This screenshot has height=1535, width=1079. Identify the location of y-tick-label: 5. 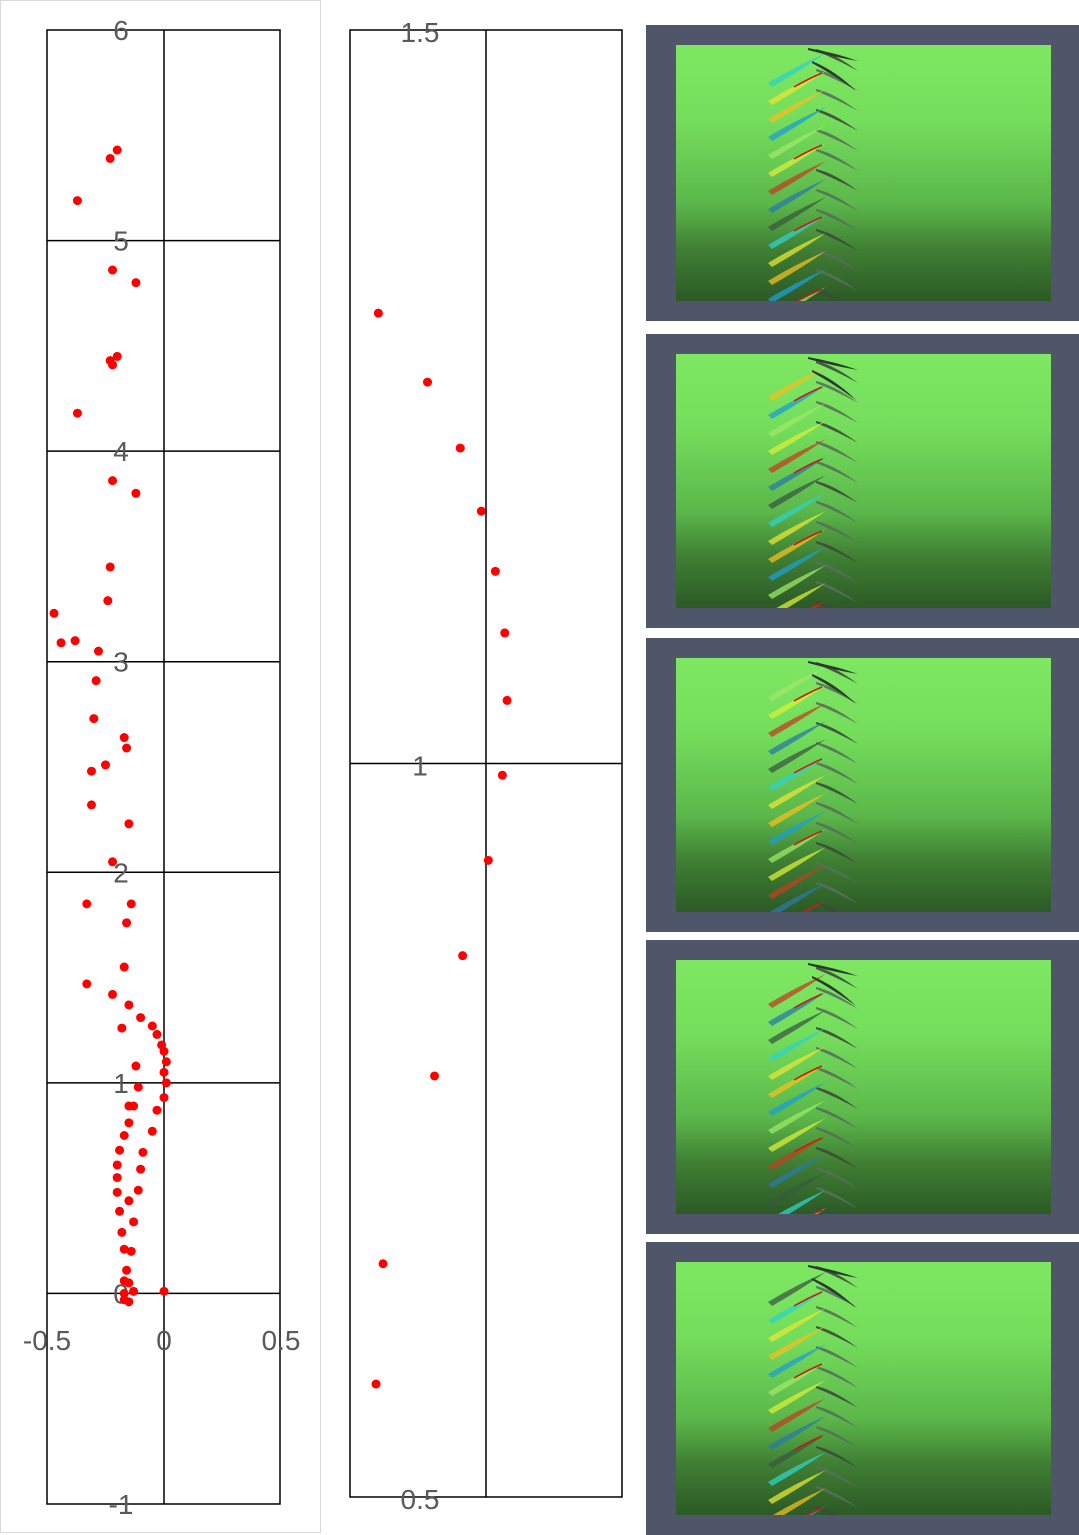
(121, 241).